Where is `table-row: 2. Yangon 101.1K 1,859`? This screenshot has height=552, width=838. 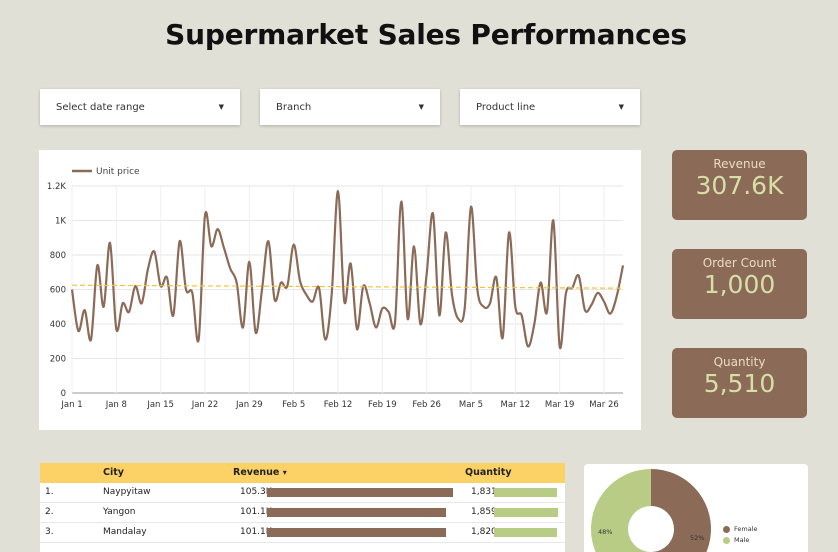 table-row: 2. Yangon 101.1K 1,859 is located at coordinates (302, 513).